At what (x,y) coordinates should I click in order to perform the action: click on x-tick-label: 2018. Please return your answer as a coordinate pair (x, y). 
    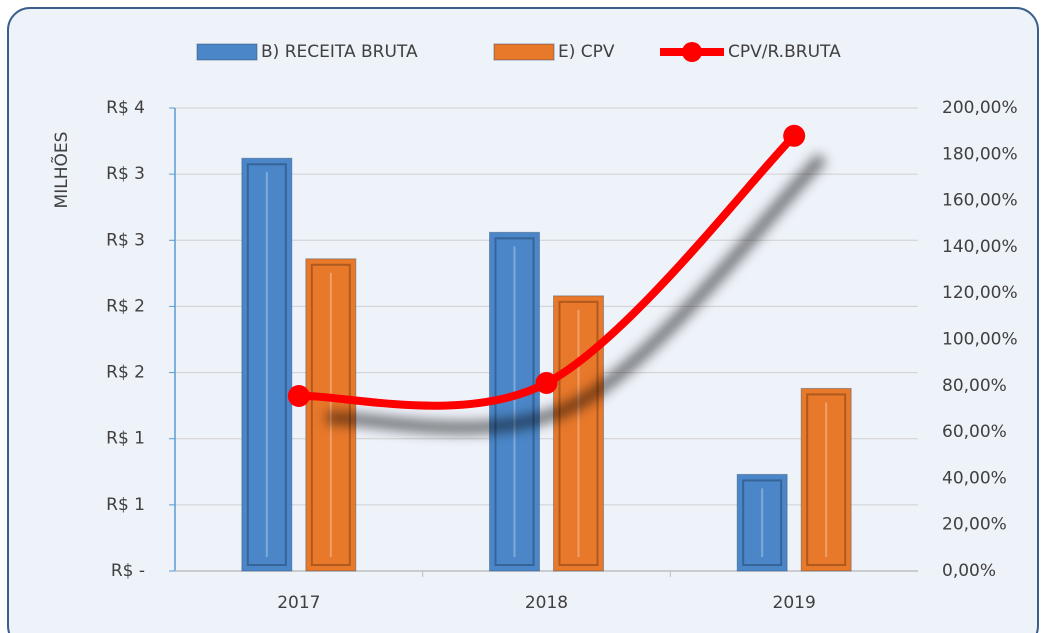
    Looking at the image, I should click on (546, 603).